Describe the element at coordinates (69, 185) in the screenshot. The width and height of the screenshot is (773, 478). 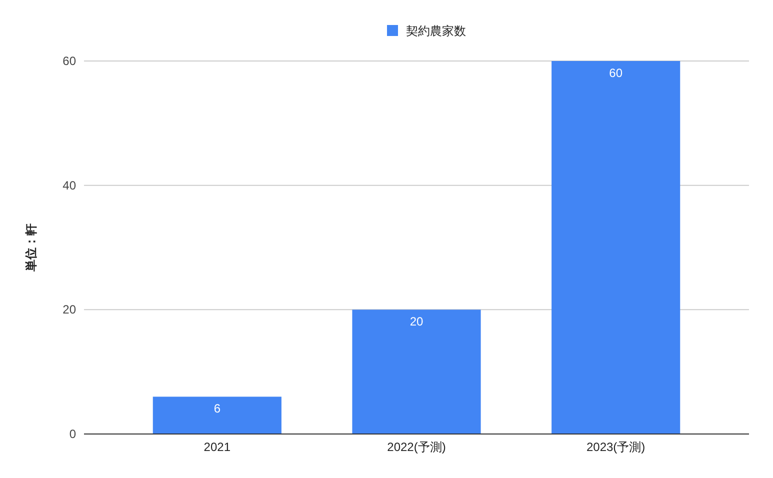
I see `y-tick-label: 40` at that location.